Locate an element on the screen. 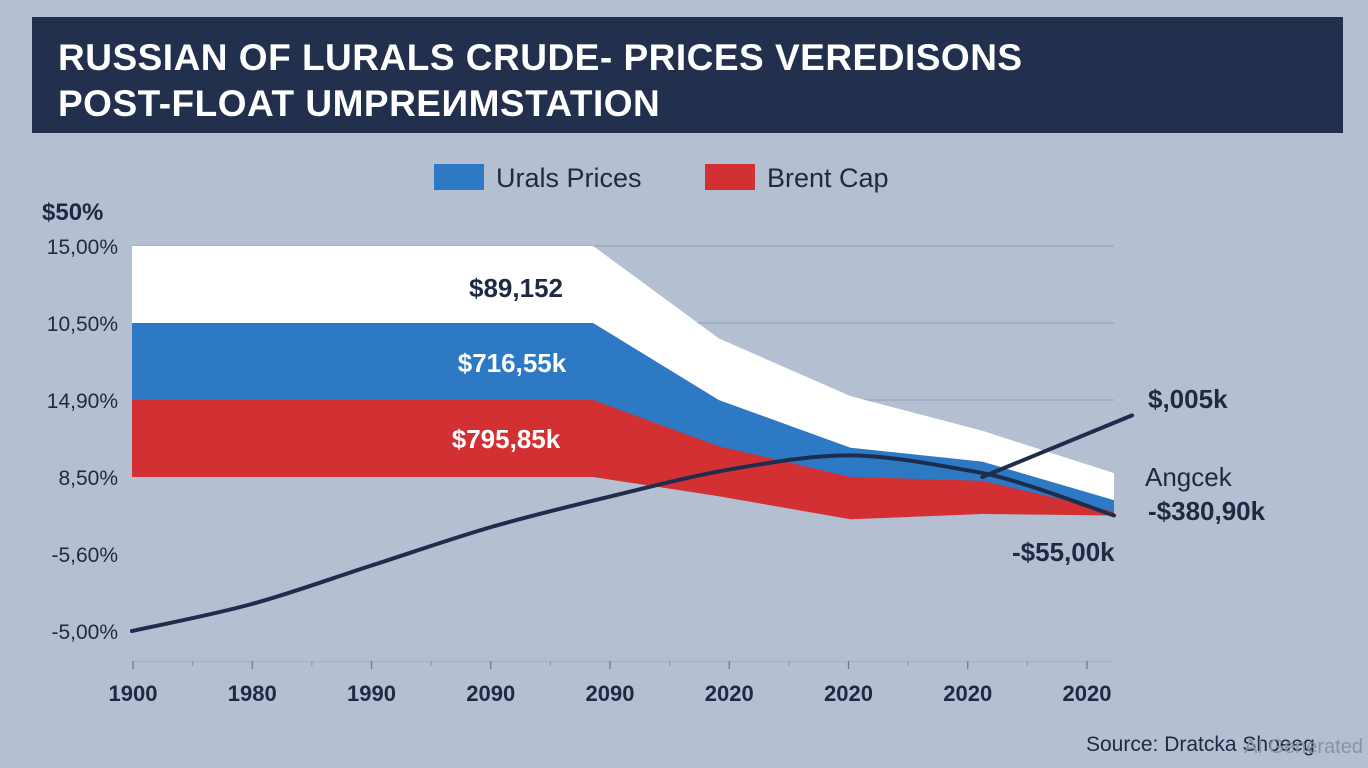 The width and height of the screenshot is (1368, 768). x-tick-label-2: 1990 is located at coordinates (371, 693).